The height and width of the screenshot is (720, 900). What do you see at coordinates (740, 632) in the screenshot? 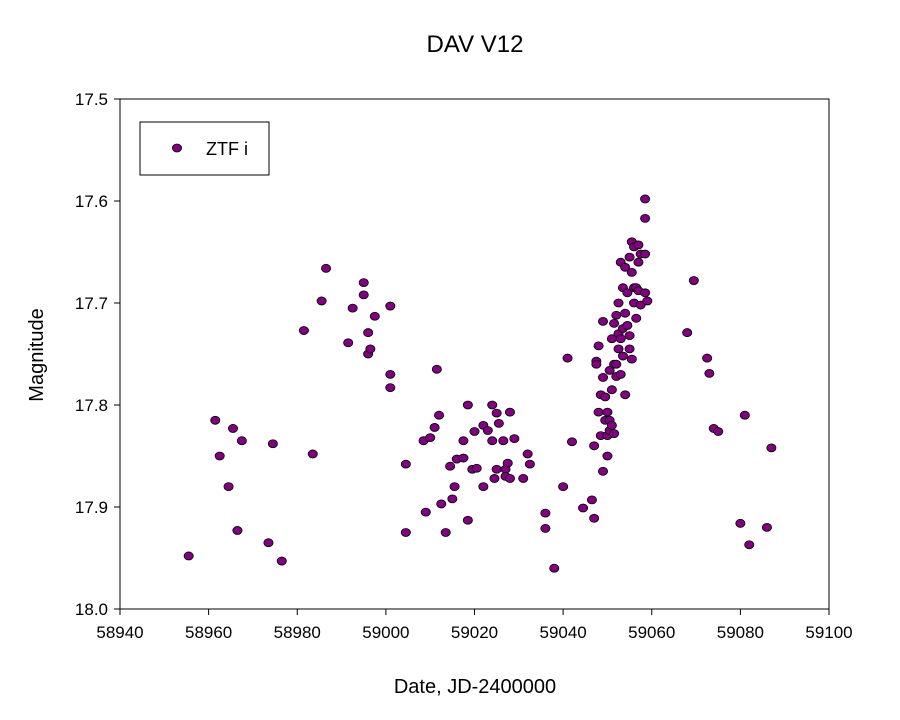
I see `x-tick-label: 59080` at bounding box center [740, 632].